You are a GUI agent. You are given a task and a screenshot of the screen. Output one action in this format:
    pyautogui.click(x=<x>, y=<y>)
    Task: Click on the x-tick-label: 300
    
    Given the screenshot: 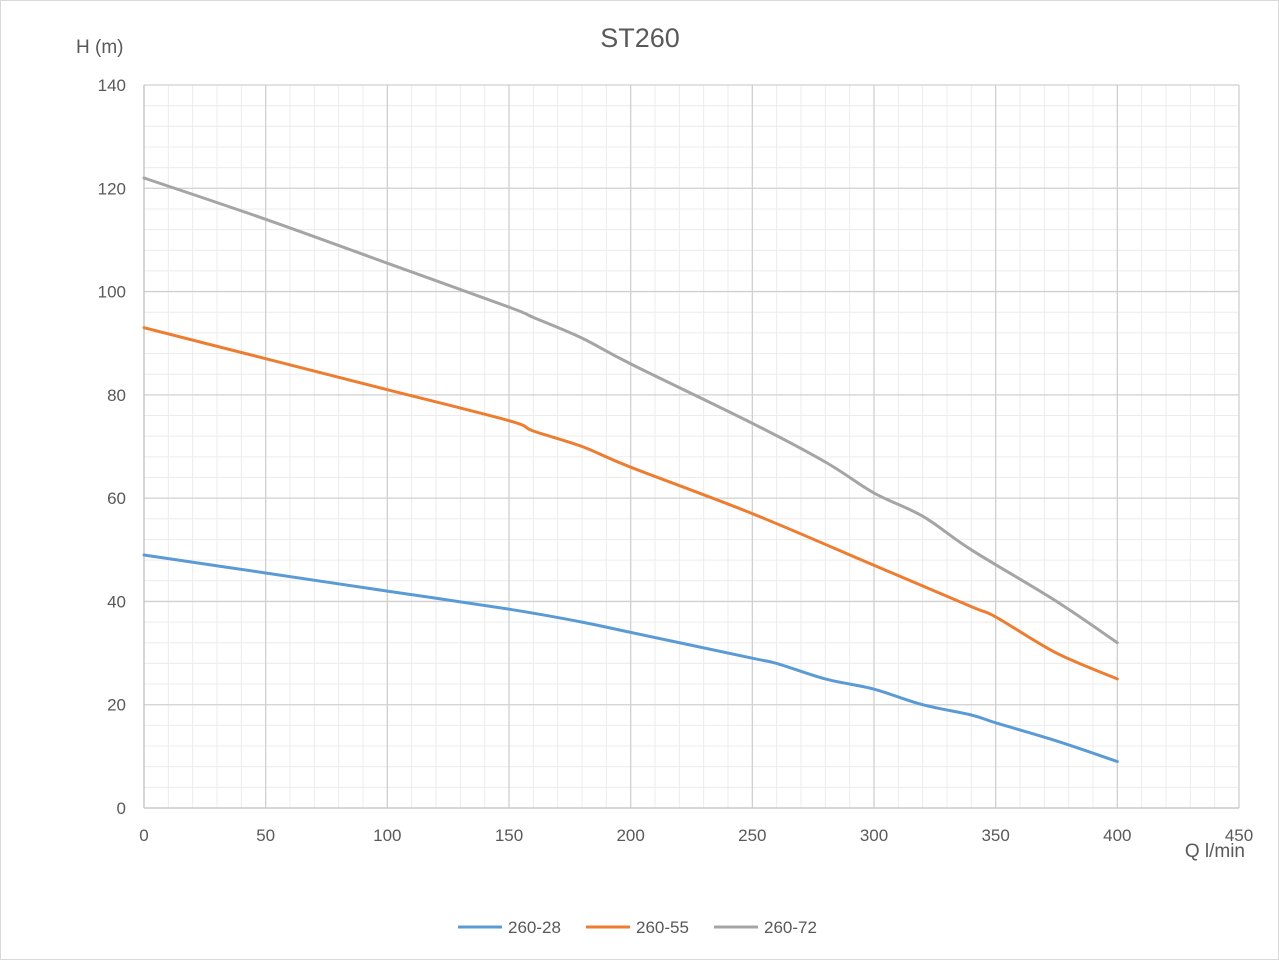 What is the action you would take?
    pyautogui.click(x=874, y=835)
    